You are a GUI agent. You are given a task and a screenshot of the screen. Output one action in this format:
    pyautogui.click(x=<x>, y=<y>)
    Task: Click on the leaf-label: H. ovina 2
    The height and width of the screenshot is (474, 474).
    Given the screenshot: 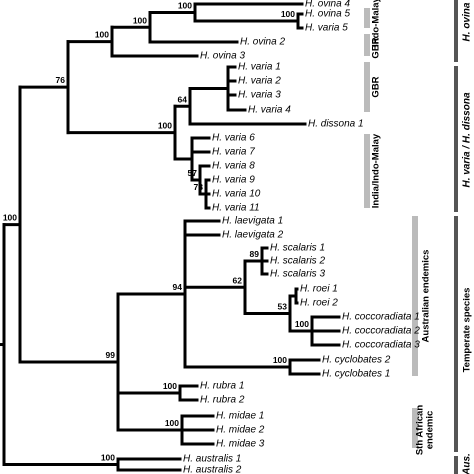 What is the action you would take?
    pyautogui.click(x=262, y=42)
    